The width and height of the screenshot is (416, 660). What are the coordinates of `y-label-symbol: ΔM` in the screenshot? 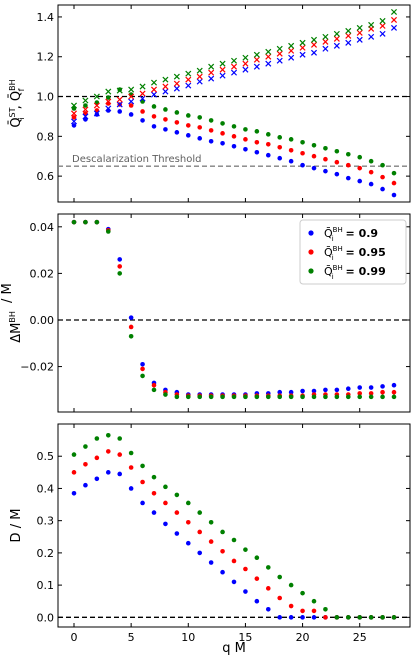 It's located at (16, 333).